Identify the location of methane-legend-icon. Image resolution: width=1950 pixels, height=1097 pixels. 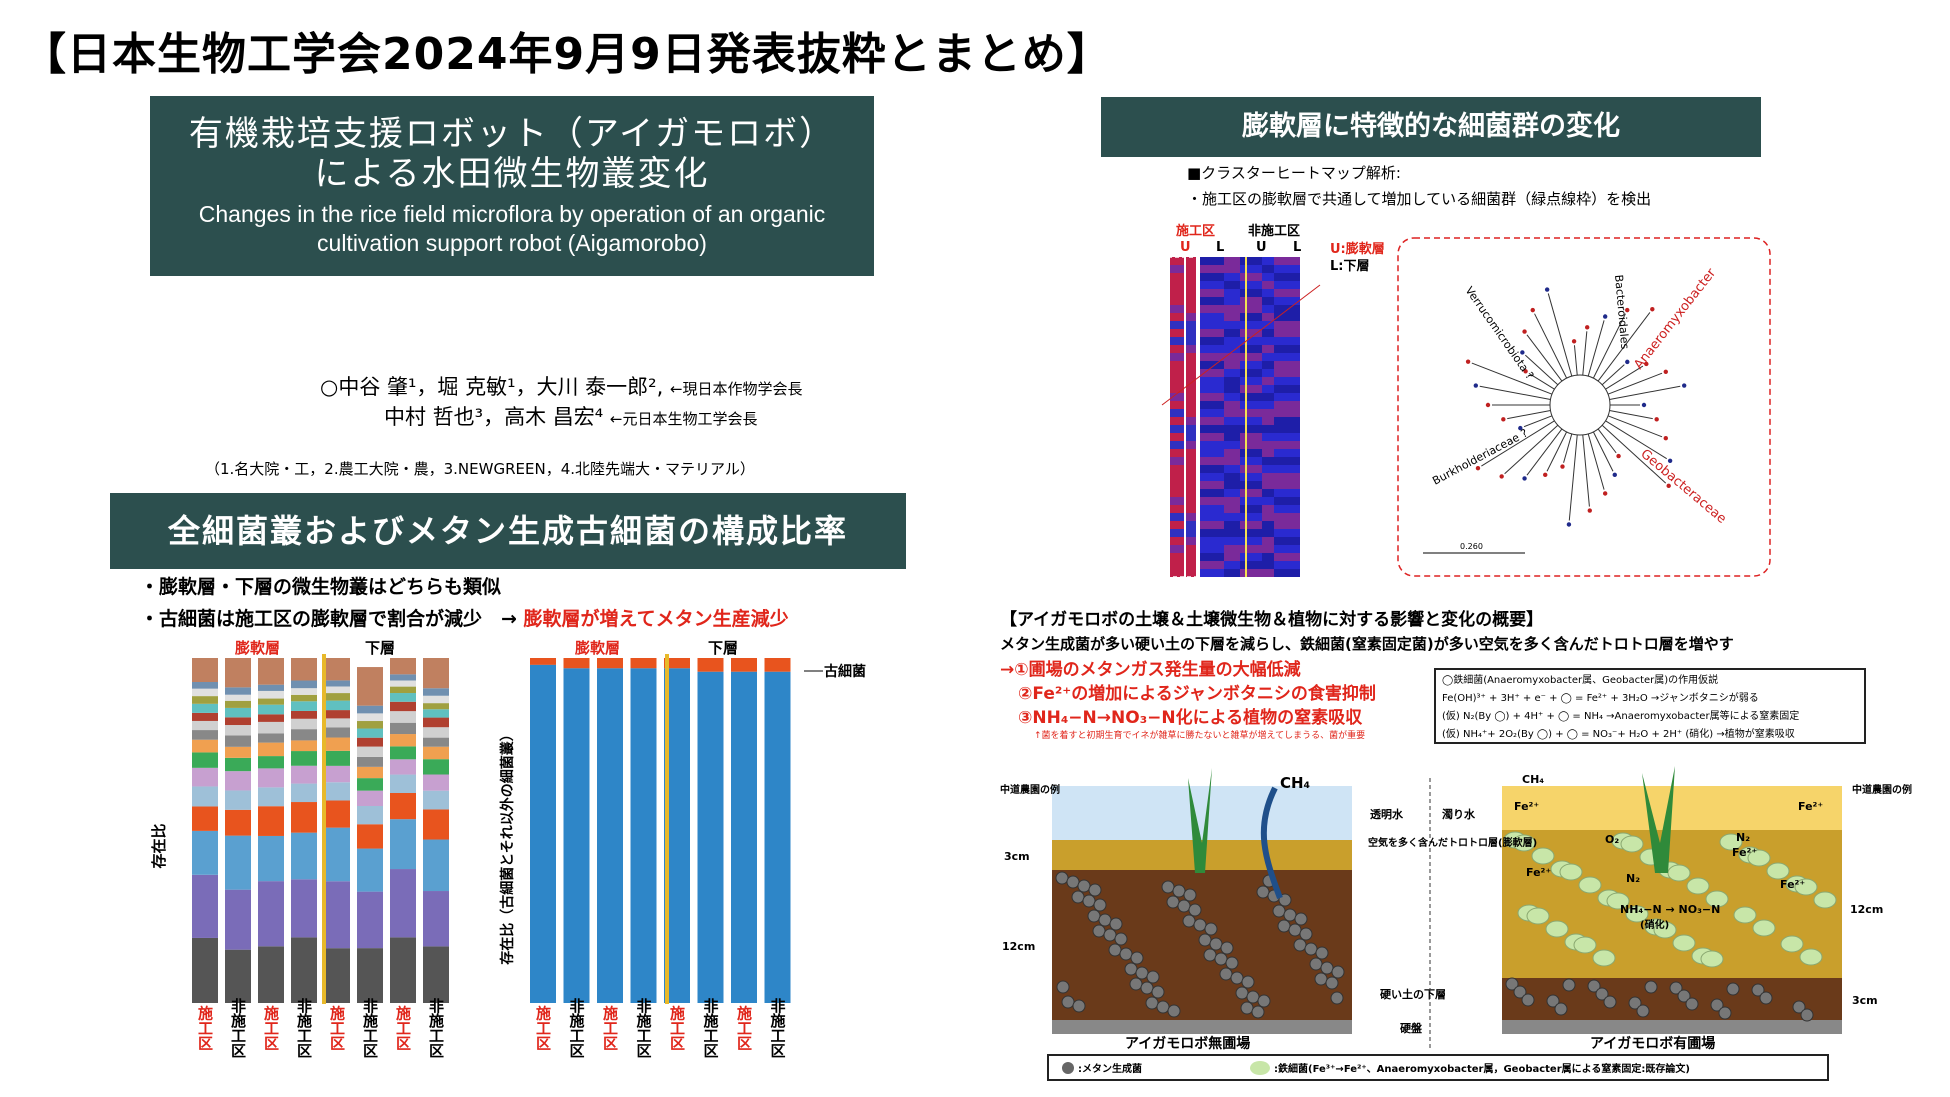
(1068, 1068).